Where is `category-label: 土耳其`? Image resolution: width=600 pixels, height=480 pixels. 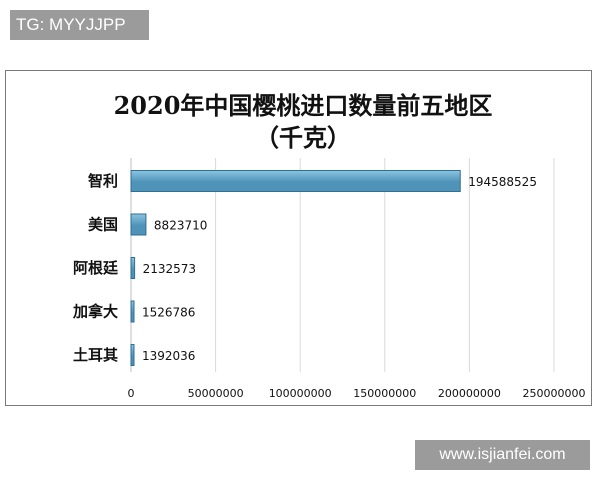
category-label: 土耳其 is located at coordinates (95, 355).